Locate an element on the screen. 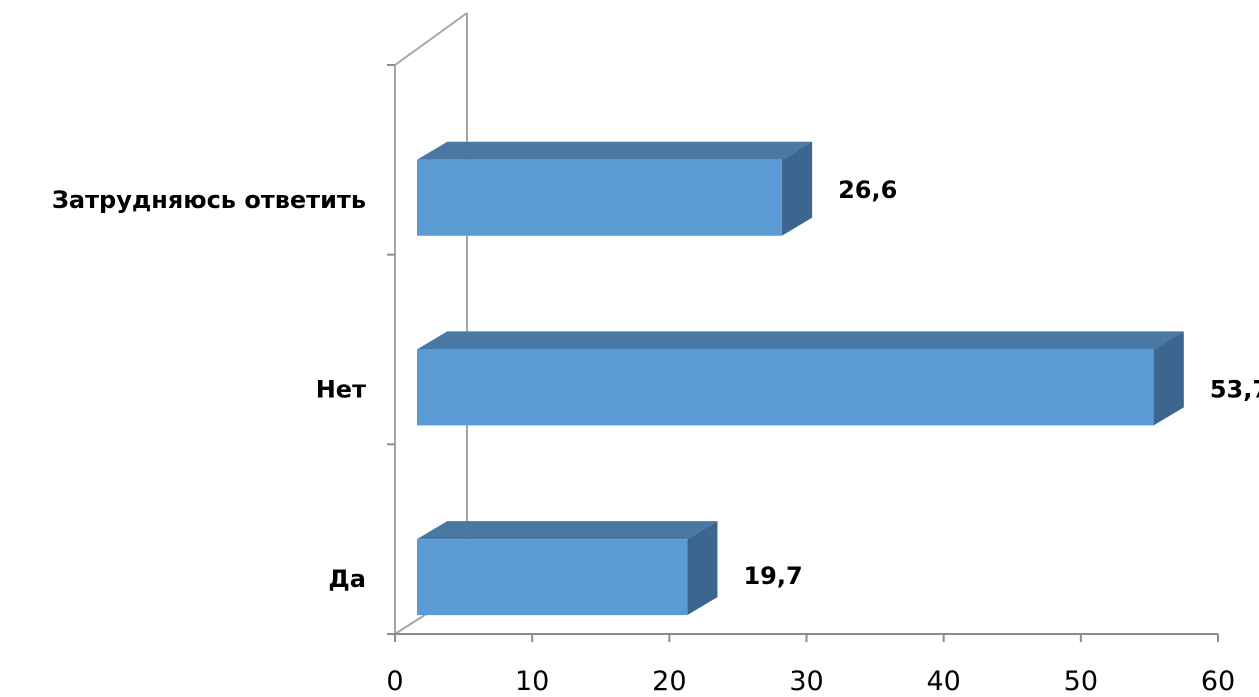 Image resolution: width=1259 pixels, height=697 pixels. category-label-cat-1: Нет is located at coordinates (341, 389).